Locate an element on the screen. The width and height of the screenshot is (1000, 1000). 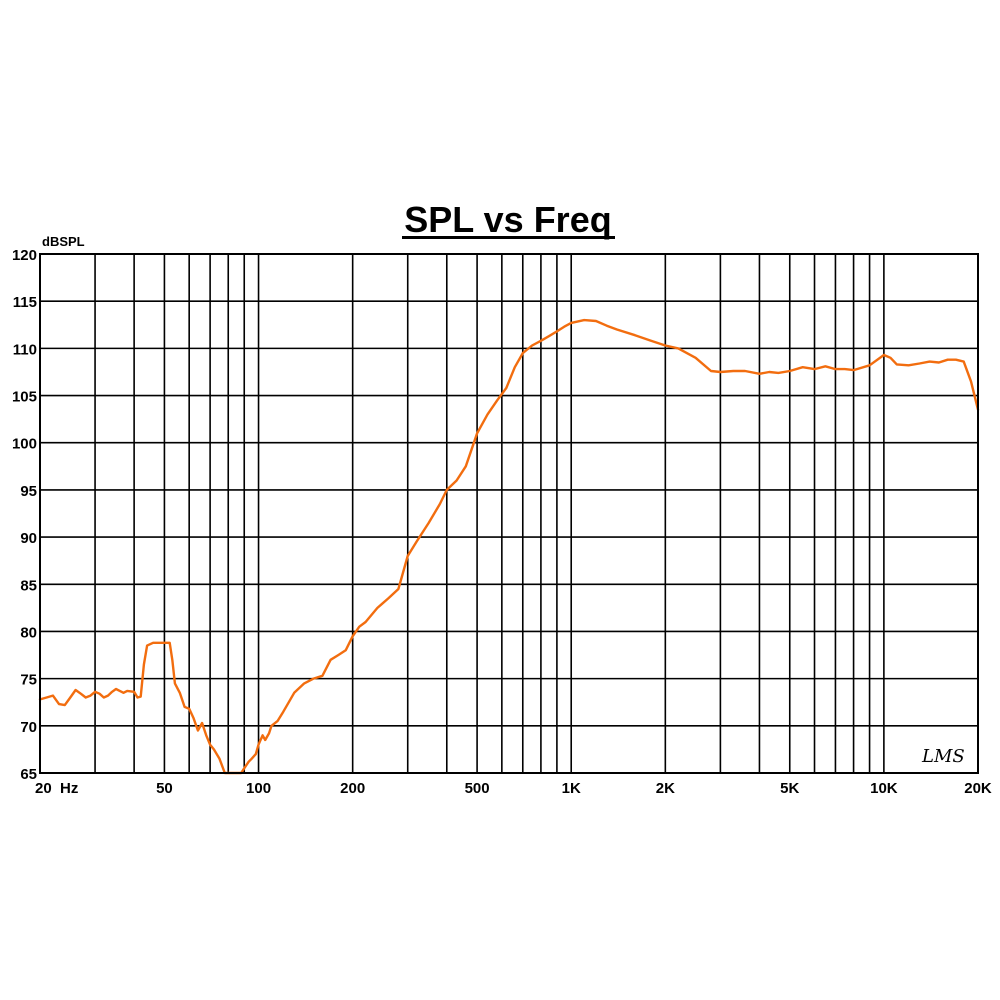
x-tick-label: 200 is located at coordinates (352, 788).